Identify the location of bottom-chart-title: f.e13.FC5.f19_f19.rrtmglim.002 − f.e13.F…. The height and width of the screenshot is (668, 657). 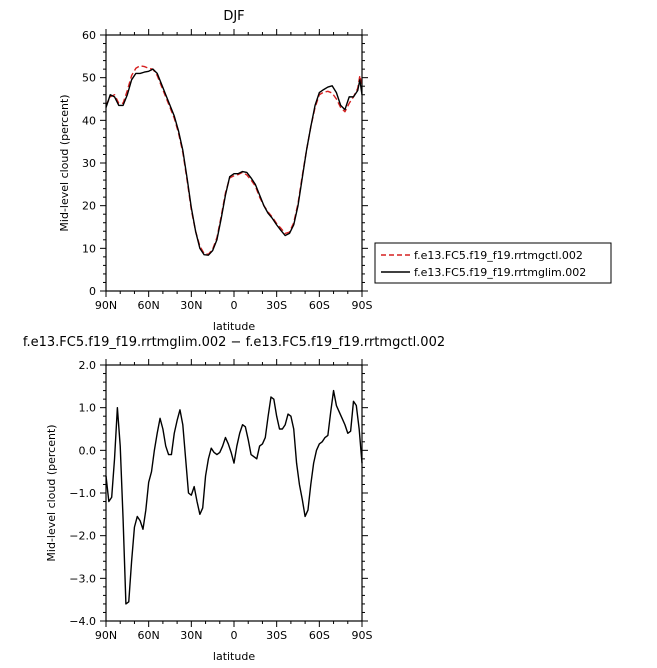
(234, 342).